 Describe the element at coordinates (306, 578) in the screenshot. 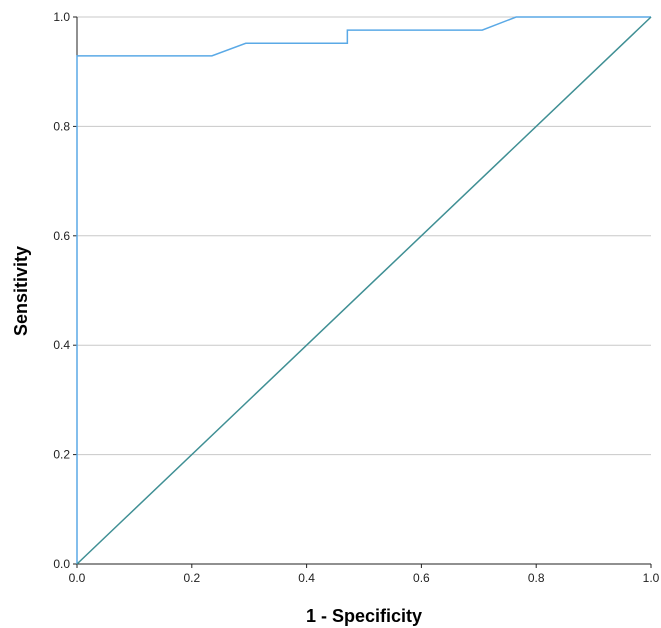

I see `x-tick-label: 0.4` at that location.